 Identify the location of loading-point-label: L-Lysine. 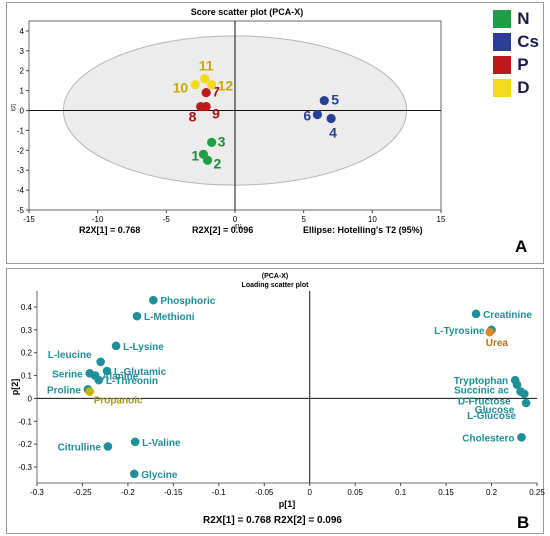
(143, 347).